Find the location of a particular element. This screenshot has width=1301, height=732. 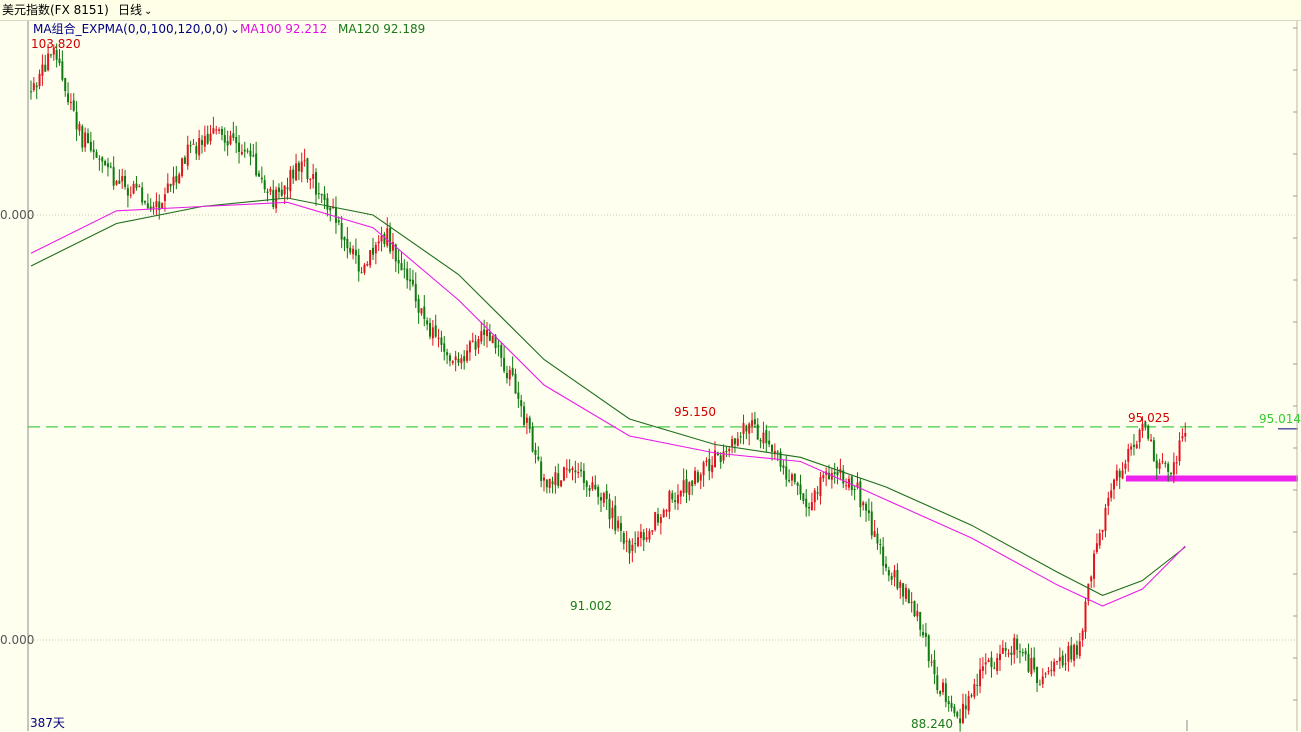

period-selector: 日线 ⌄ is located at coordinates (135, 11).